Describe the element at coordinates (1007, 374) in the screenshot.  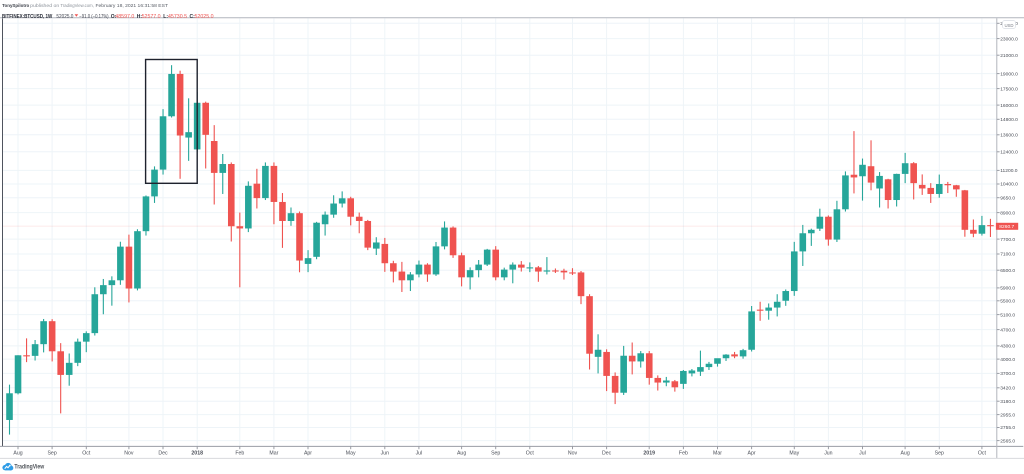
I see `svg-text: 3700.0` at that location.